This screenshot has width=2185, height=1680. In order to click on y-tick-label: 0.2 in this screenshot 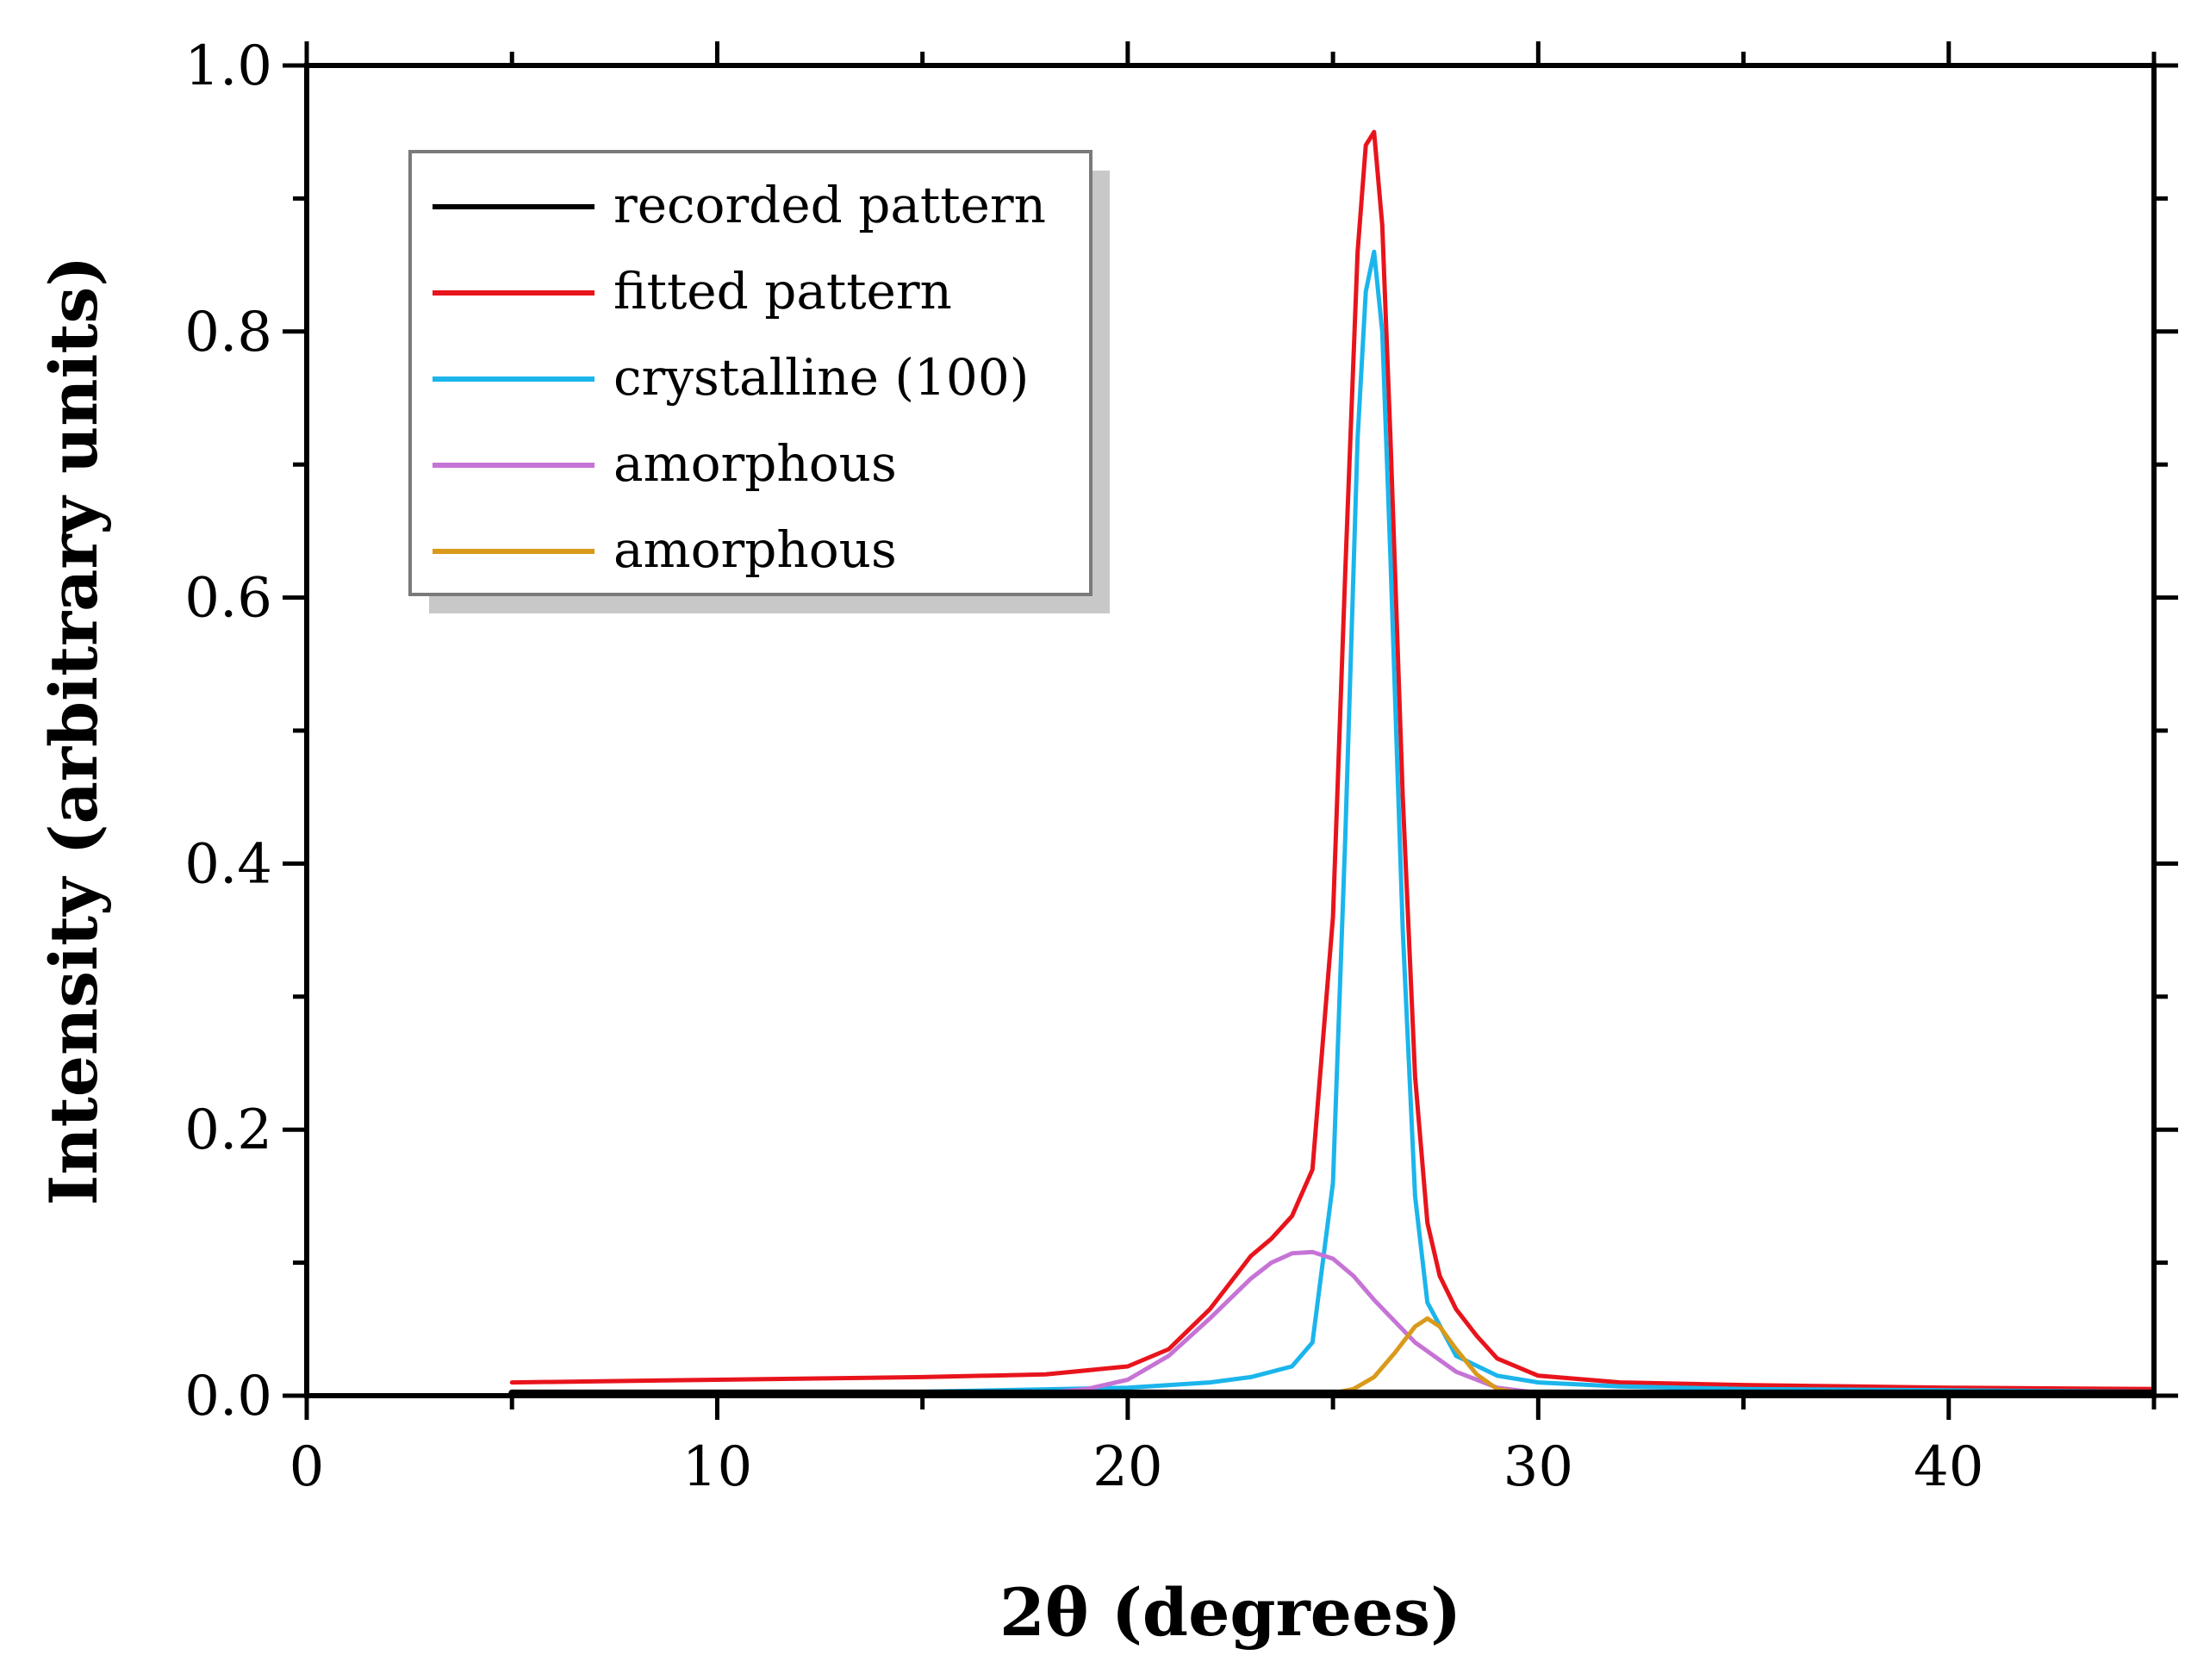, I will do `click(228, 1130)`.